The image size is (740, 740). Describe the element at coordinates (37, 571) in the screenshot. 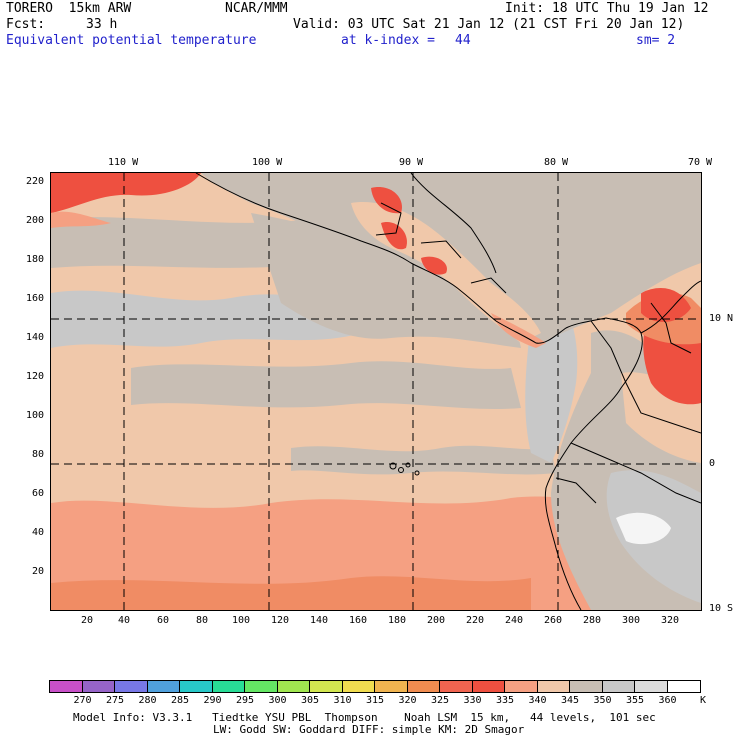

I see `grid-y-label: 20` at that location.